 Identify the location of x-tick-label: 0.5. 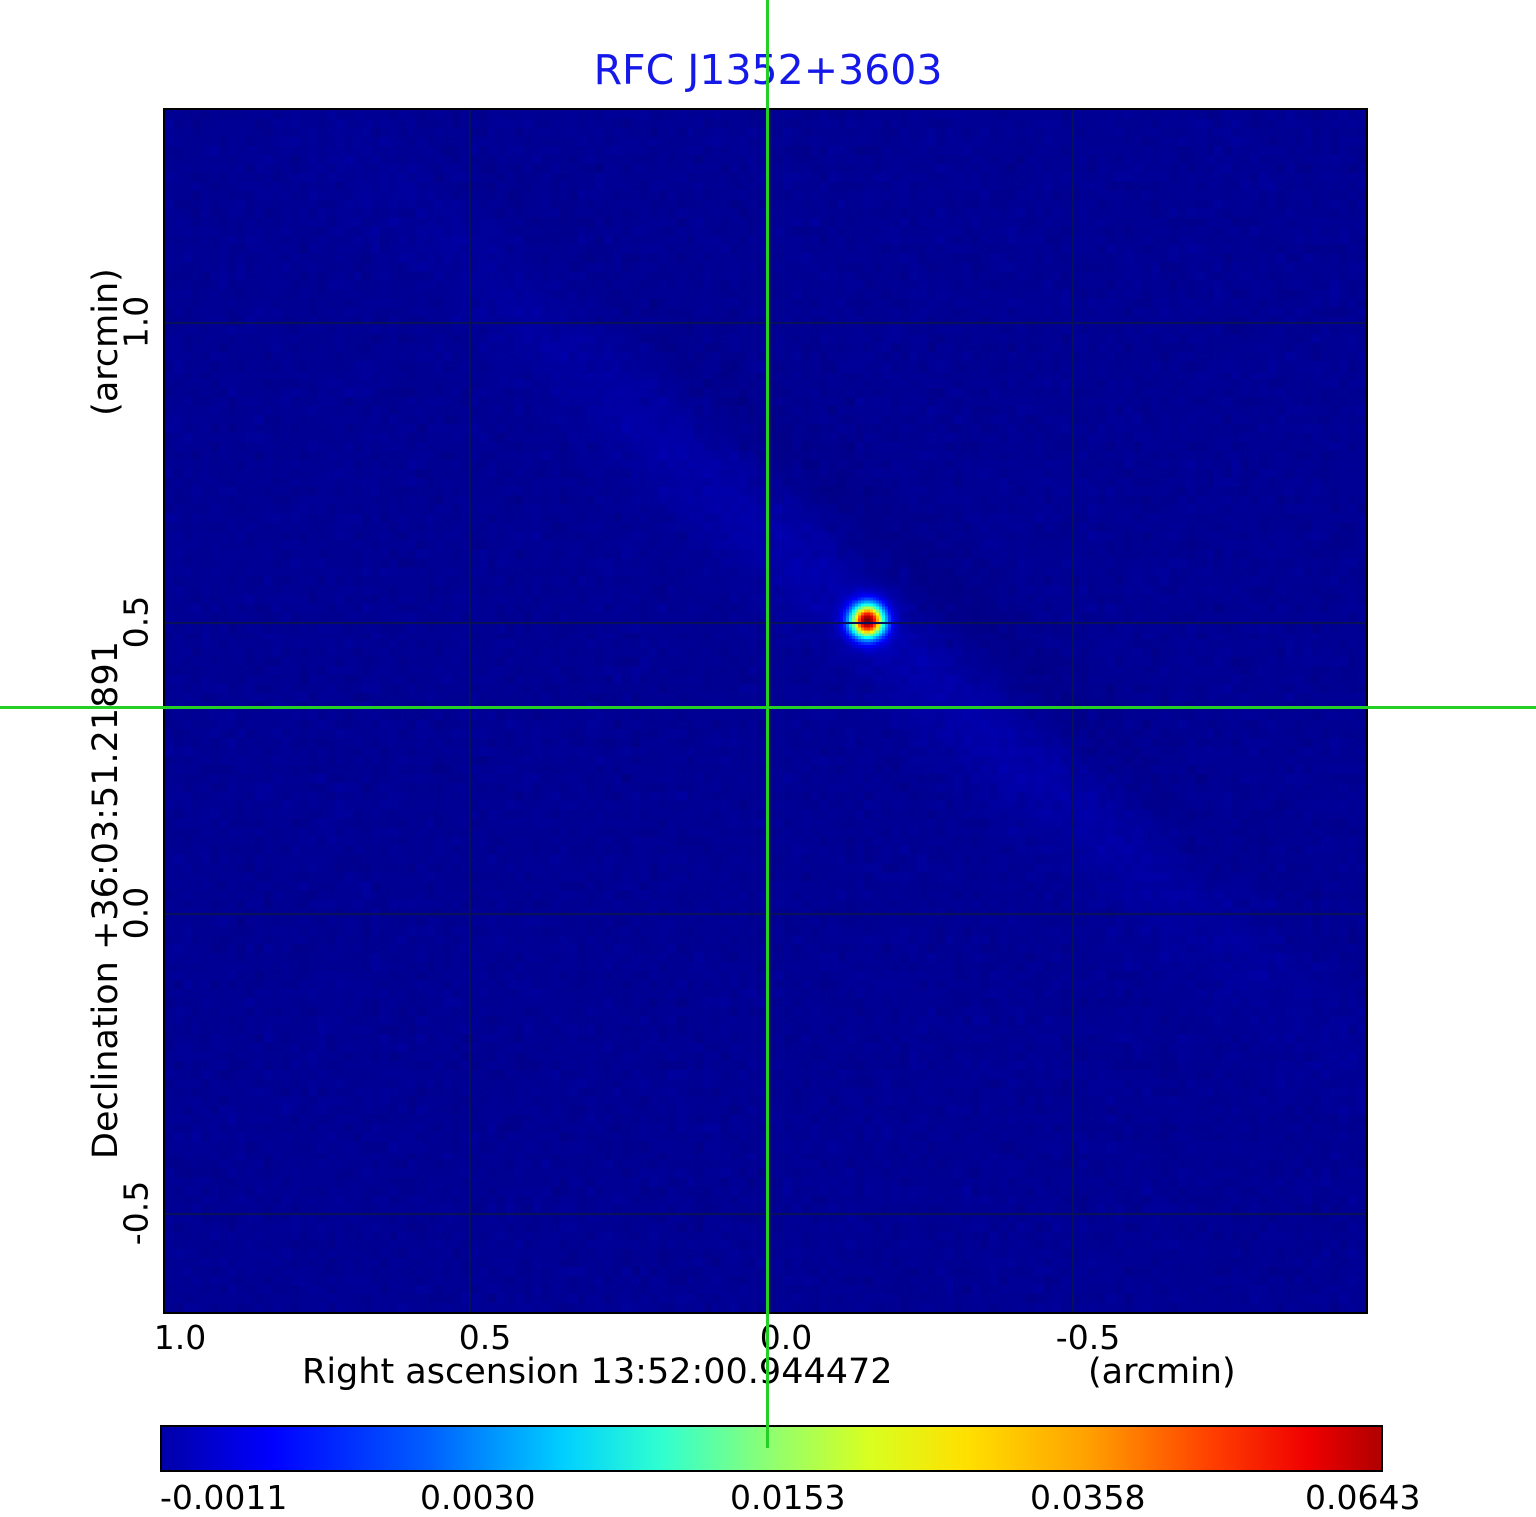
(485, 1337).